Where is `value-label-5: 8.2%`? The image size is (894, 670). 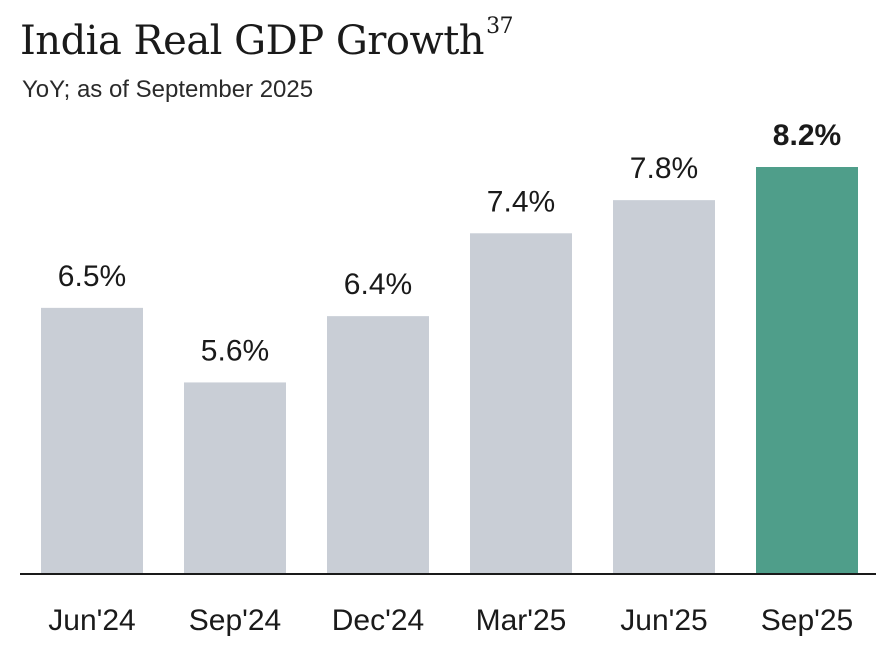
value-label-5: 8.2% is located at coordinates (807, 135).